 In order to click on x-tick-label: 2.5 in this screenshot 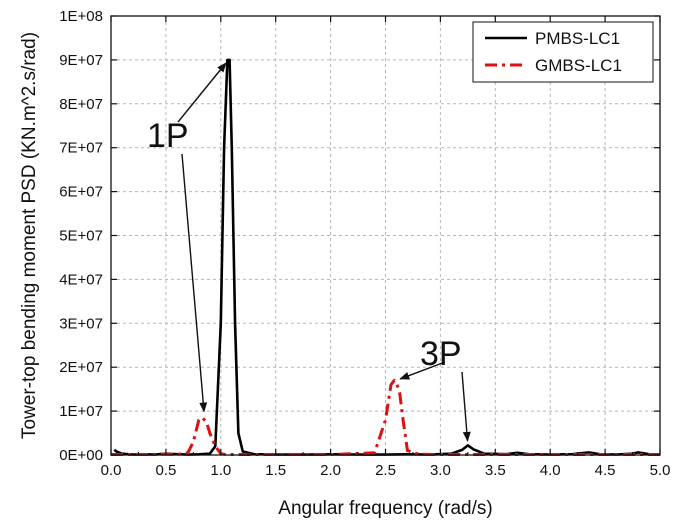, I will do `click(385, 470)`.